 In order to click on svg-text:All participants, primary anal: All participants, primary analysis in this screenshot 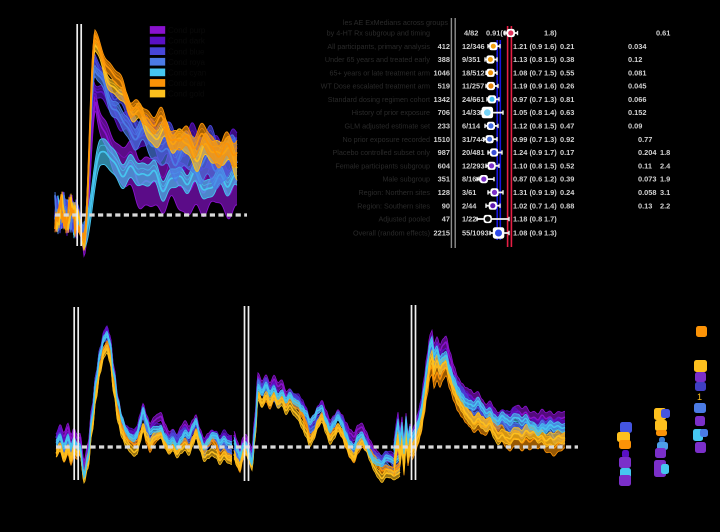, I will do `click(378, 46)`.